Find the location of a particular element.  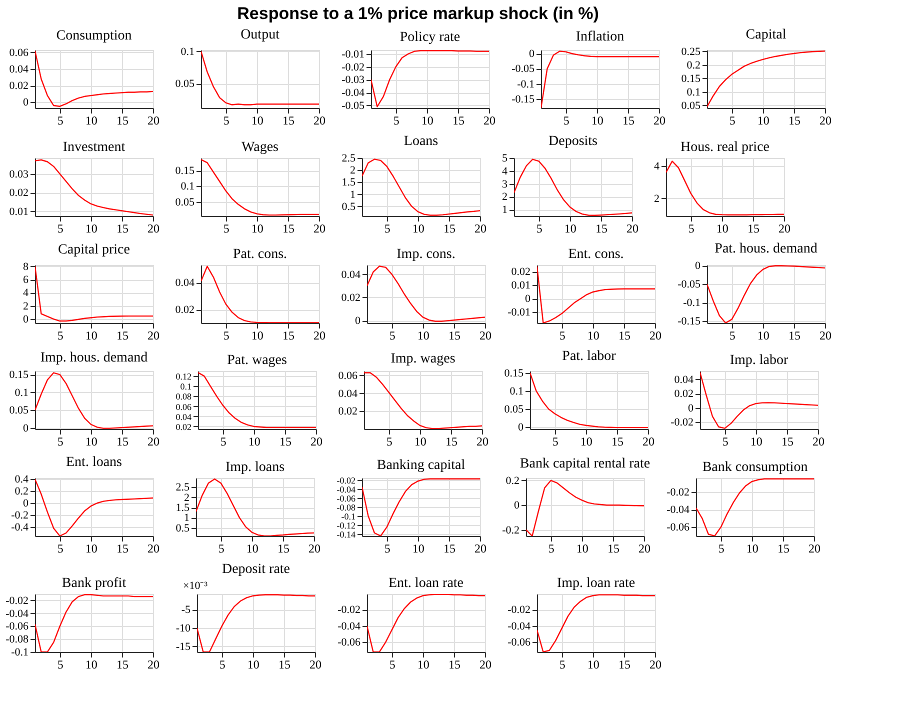

y-tick-label: -0.4 is located at coordinates (20, 528).